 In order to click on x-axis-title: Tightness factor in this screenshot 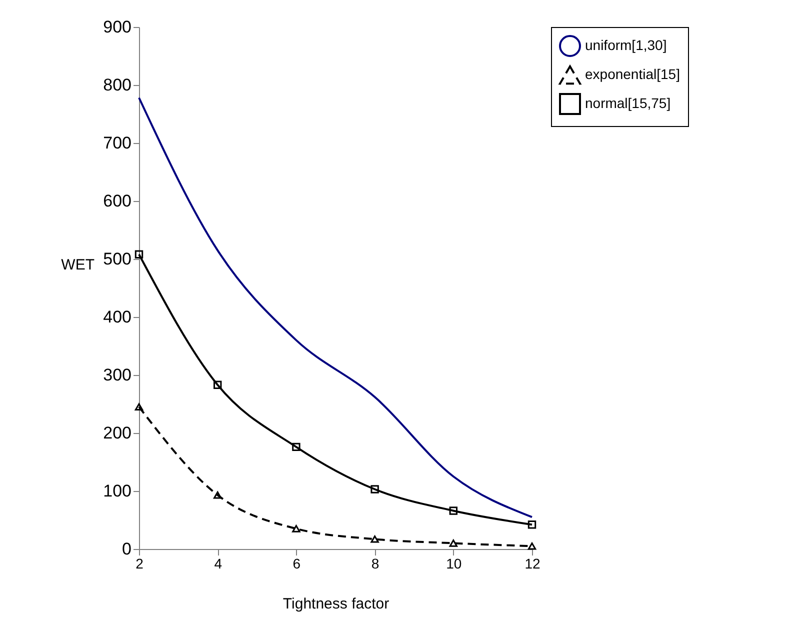, I will do `click(336, 604)`.